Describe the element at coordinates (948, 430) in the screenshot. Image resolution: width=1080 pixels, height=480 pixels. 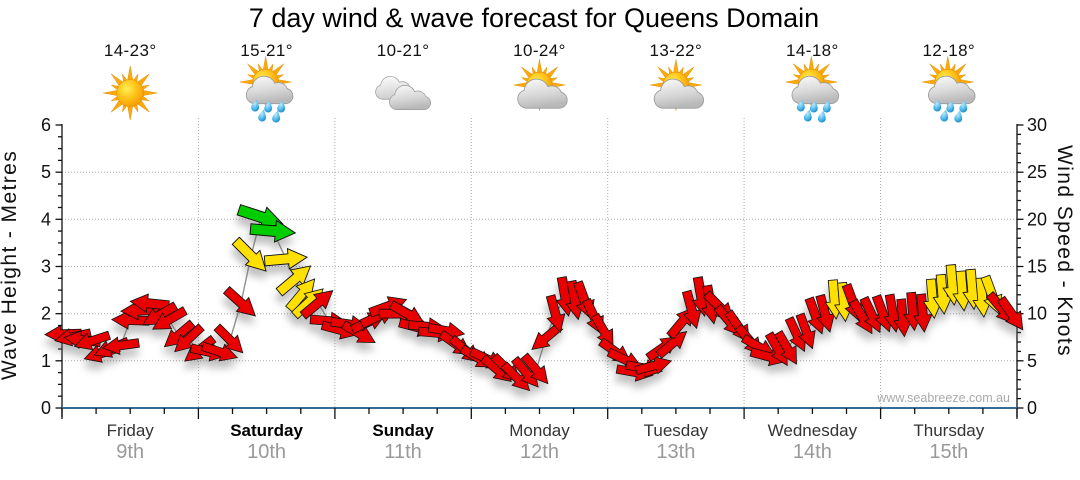
I see `svg-text: Thursday` at that location.